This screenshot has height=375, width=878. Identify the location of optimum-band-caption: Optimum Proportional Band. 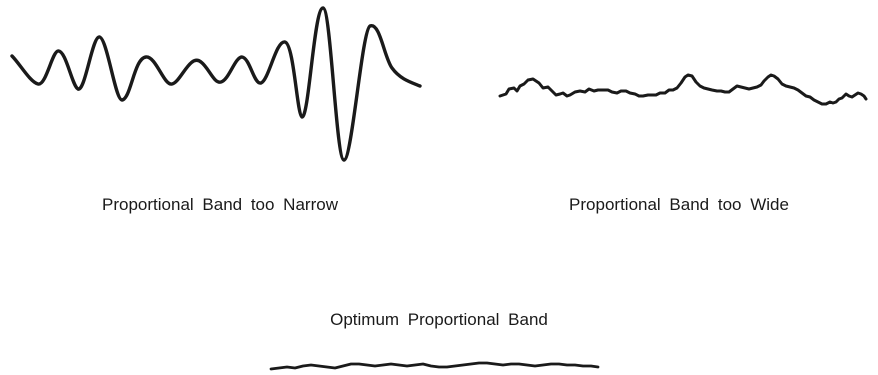
(439, 319).